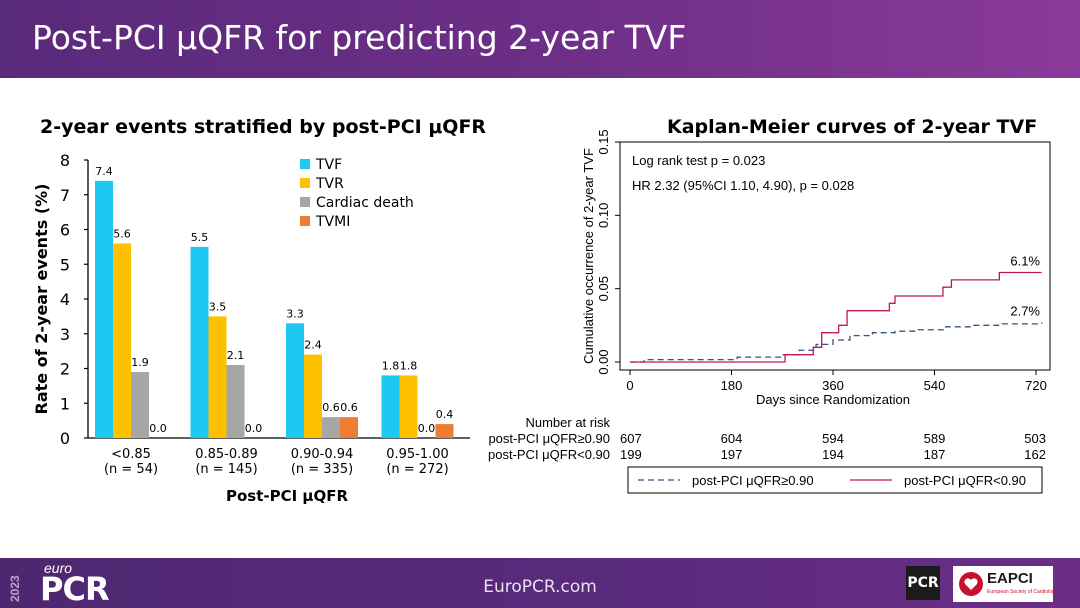 The height and width of the screenshot is (608, 1080). Describe the element at coordinates (65, 334) in the screenshot. I see `y-tick-label: 3` at that location.